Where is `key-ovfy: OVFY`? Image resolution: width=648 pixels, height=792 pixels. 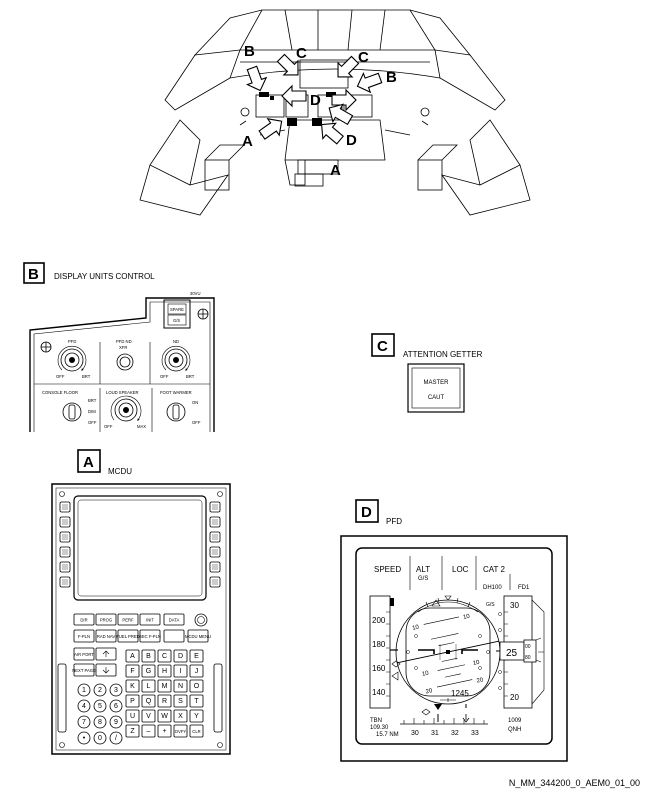
key-ovfy: OVFY is located at coordinates (180, 731).